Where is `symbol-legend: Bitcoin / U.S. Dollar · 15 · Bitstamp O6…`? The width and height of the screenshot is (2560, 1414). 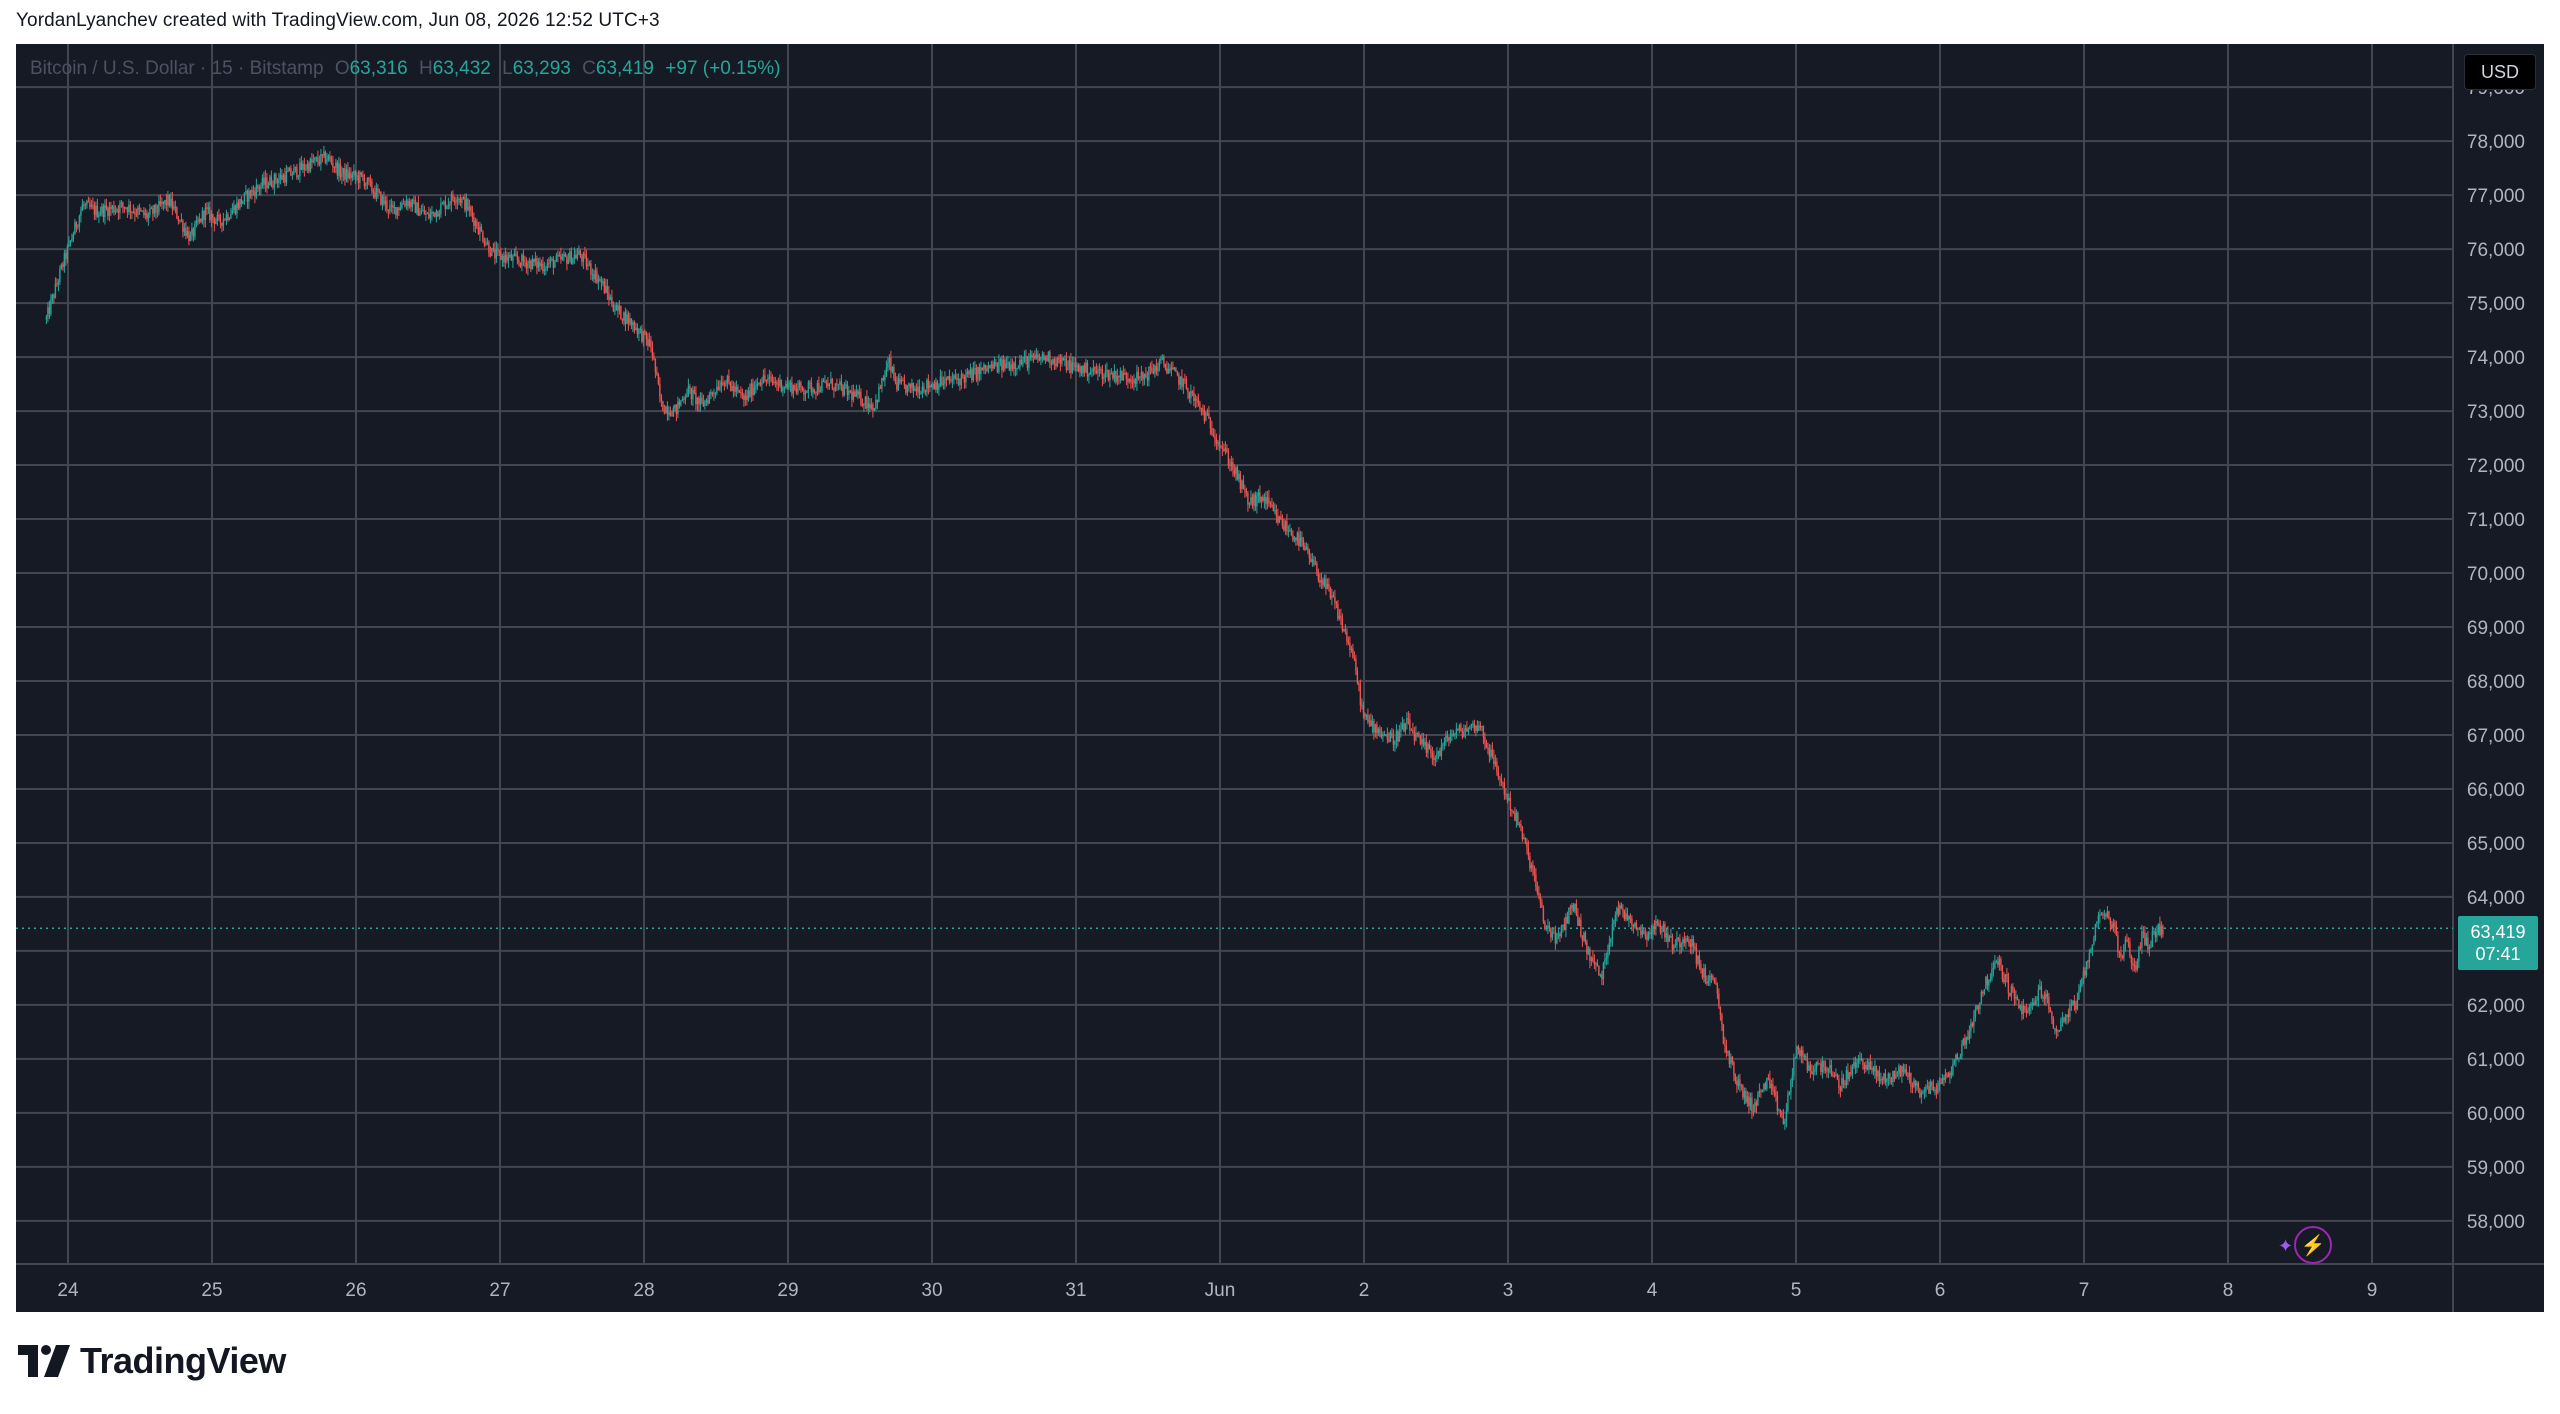 symbol-legend: Bitcoin / U.S. Dollar · 15 · Bitstamp O6… is located at coordinates (405, 69).